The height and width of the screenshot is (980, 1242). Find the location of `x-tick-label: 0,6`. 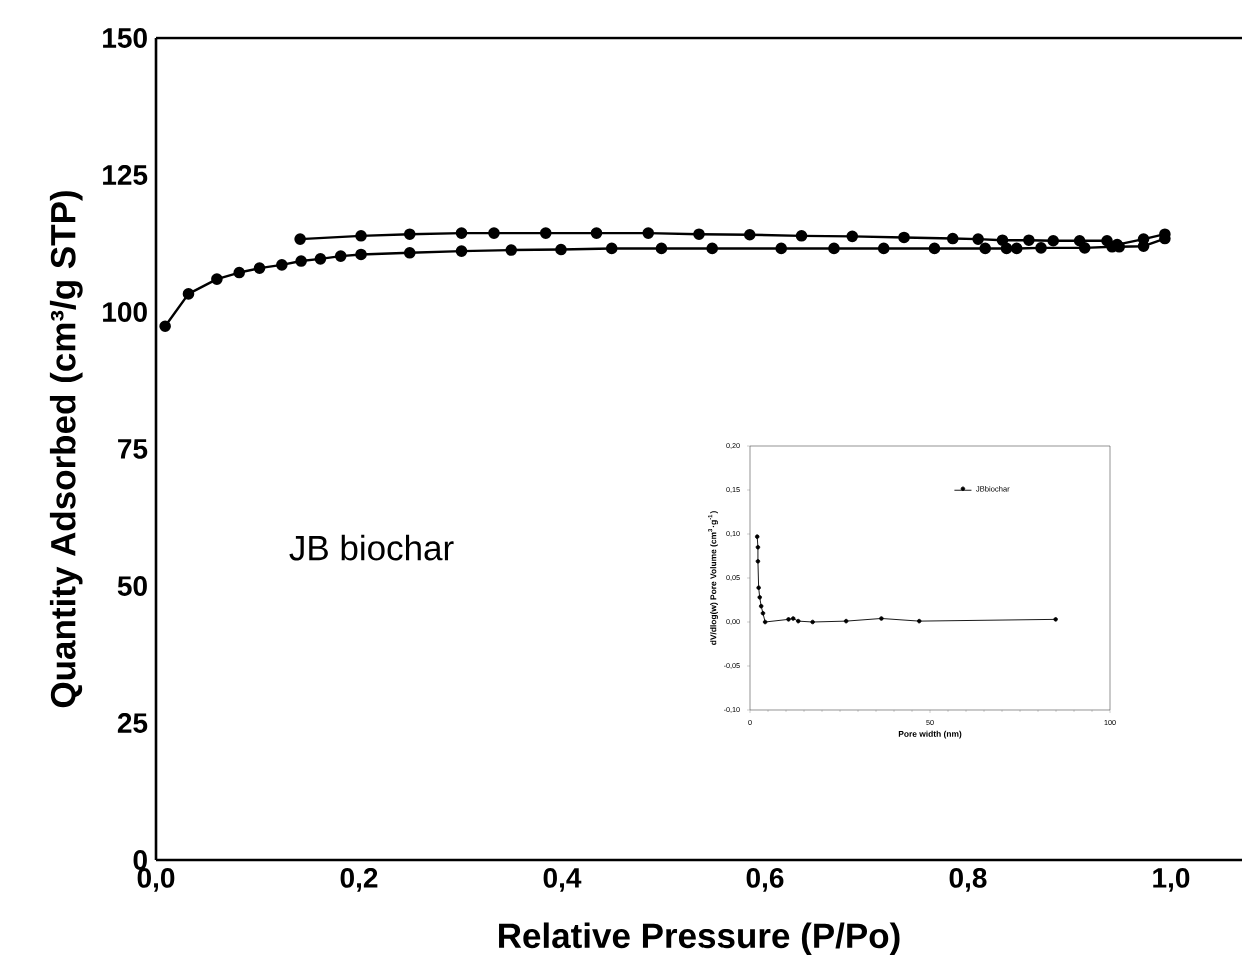

x-tick-label: 0,6 is located at coordinates (765, 879).